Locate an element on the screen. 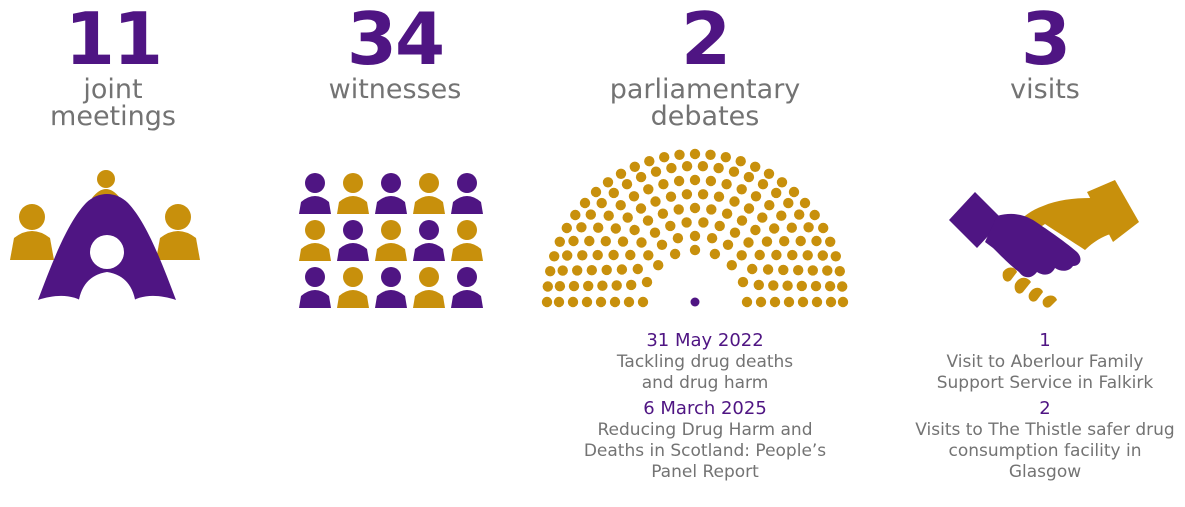 The width and height of the screenshot is (1185, 507). debate-2-title-line2: Deaths in Scotland: People’s is located at coordinates (705, 451).